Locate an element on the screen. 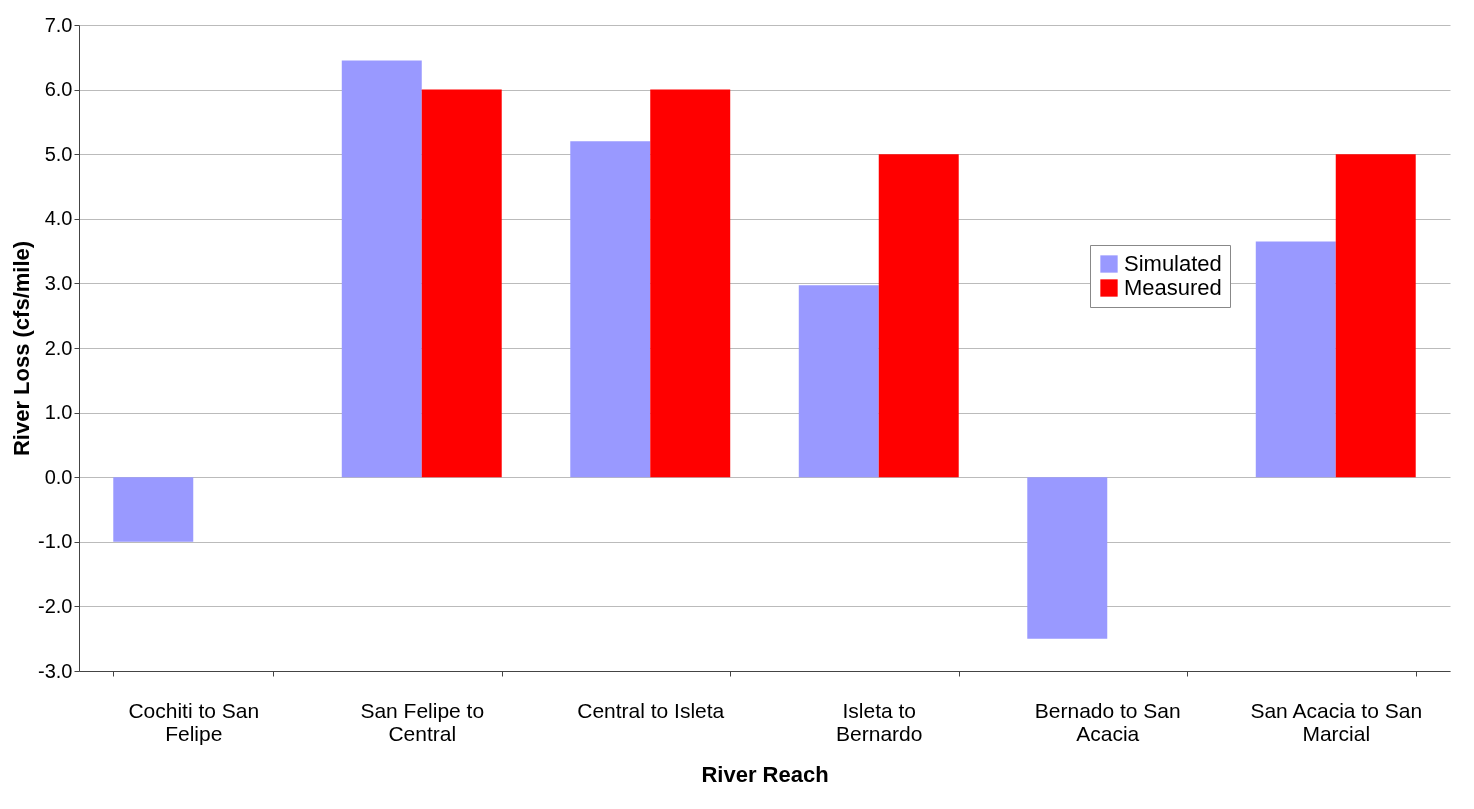  y-tick-label: 0.0 is located at coordinates (58, 476).